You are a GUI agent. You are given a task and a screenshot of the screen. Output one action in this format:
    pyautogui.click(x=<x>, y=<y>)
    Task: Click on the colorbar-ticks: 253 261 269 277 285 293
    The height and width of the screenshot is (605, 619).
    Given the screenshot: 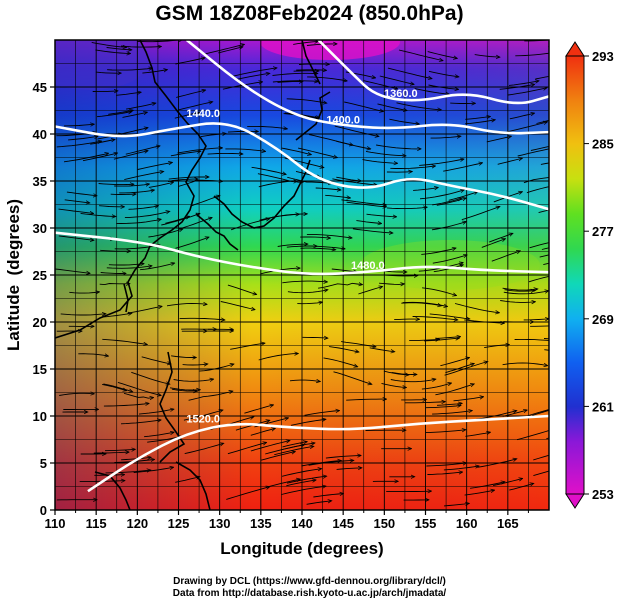 What is the action you would take?
    pyautogui.click(x=599, y=275)
    